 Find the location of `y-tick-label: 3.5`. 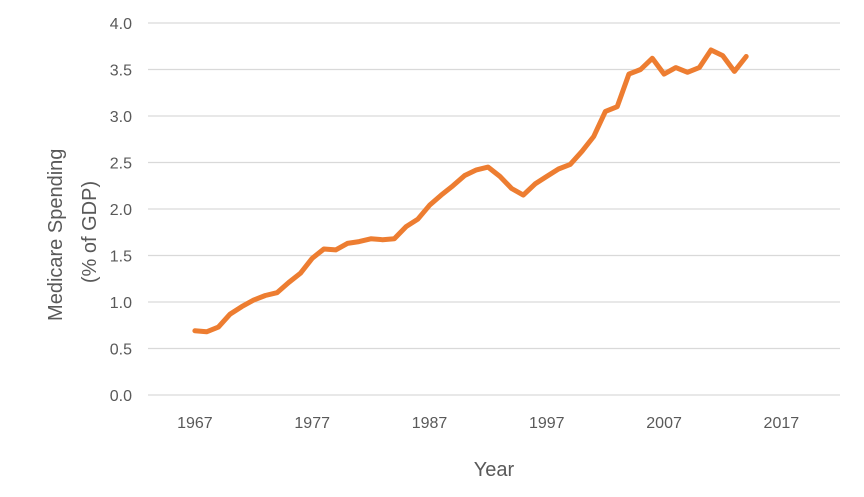

y-tick-label: 3.5 is located at coordinates (121, 71).